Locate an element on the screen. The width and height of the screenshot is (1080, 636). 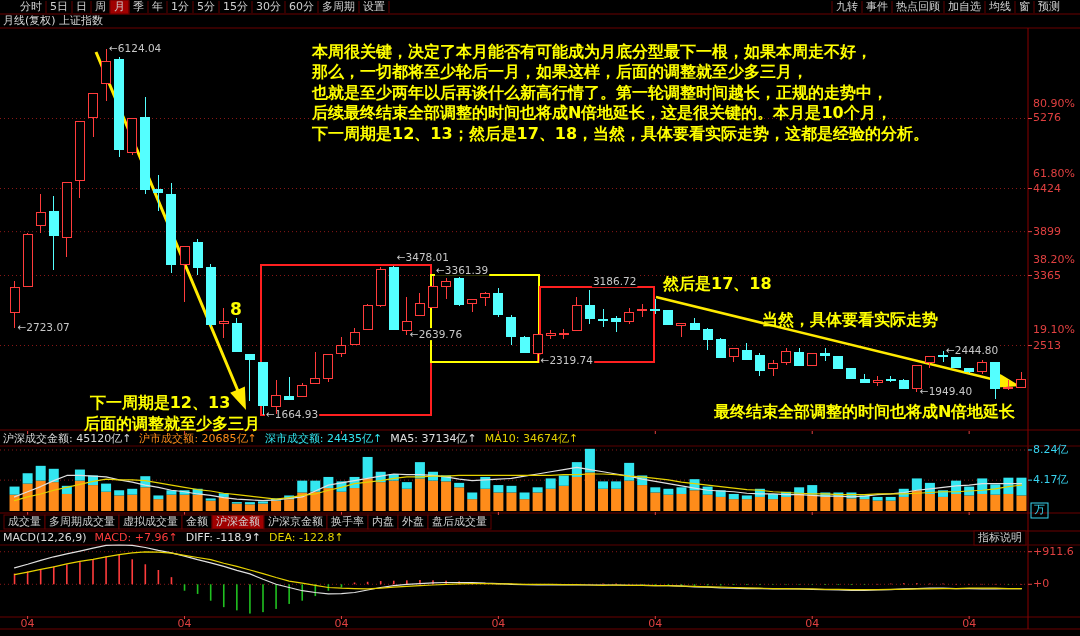
text: 指标说明 is located at coordinates (999, 537).